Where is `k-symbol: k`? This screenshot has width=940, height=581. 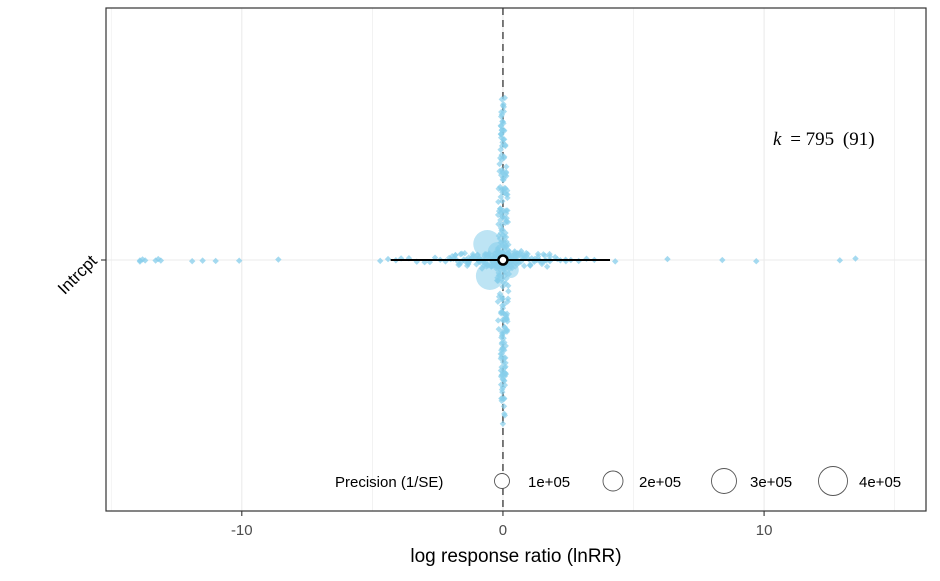 k-symbol: k is located at coordinates (777, 139).